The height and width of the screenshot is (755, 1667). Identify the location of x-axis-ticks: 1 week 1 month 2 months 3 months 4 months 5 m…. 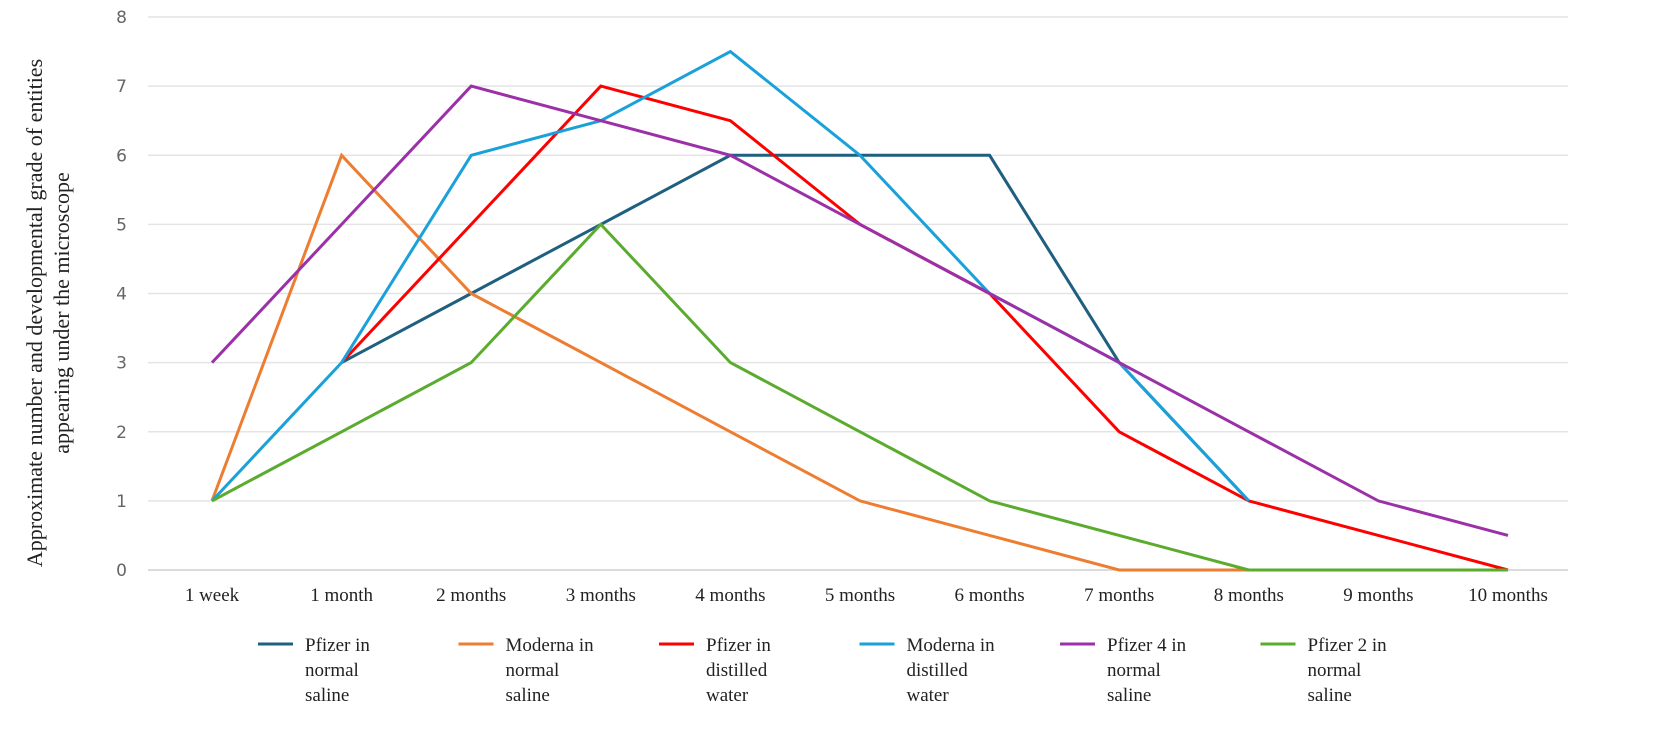
(866, 595).